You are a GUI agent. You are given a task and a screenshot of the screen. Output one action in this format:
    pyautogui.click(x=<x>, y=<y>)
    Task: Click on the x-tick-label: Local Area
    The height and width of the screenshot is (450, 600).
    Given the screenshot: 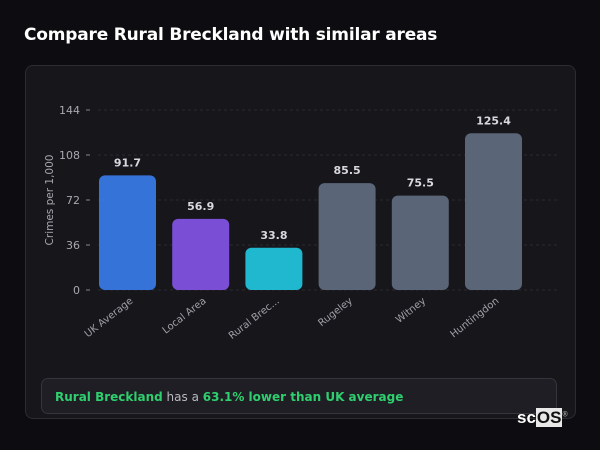 What is the action you would take?
    pyautogui.click(x=185, y=316)
    